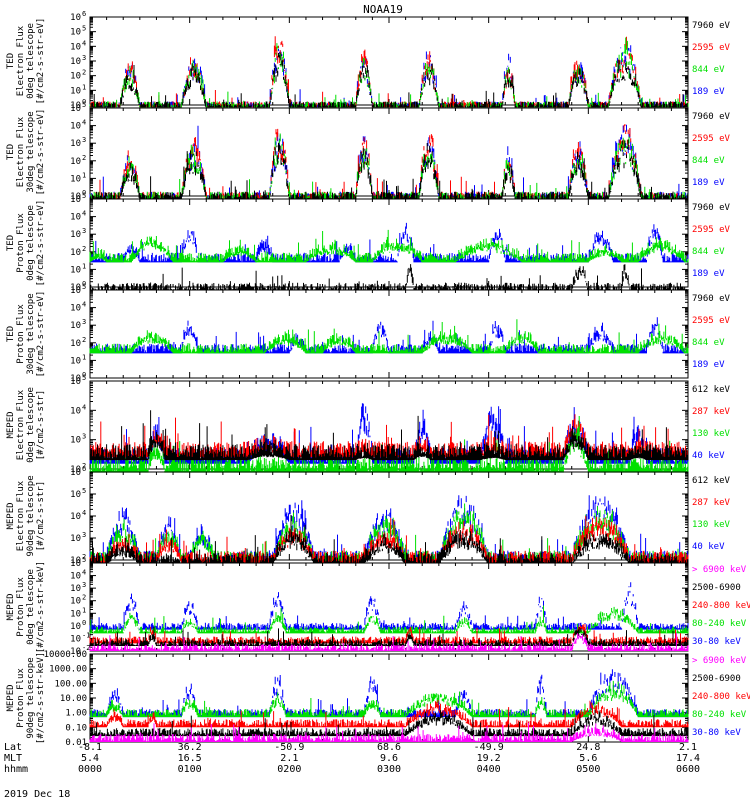  What do you see at coordinates (719, 624) in the screenshot?
I see `legend-entry: 80-240 keV` at bounding box center [719, 624].